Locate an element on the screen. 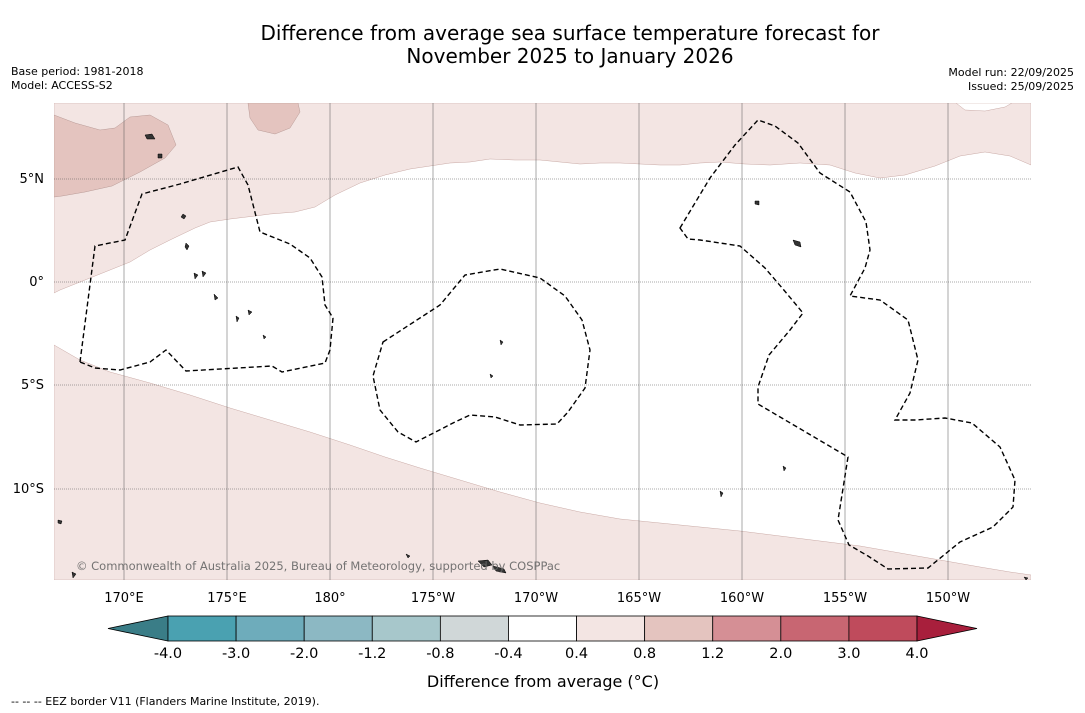  lon-label-170e: 170°E is located at coordinates (124, 598).